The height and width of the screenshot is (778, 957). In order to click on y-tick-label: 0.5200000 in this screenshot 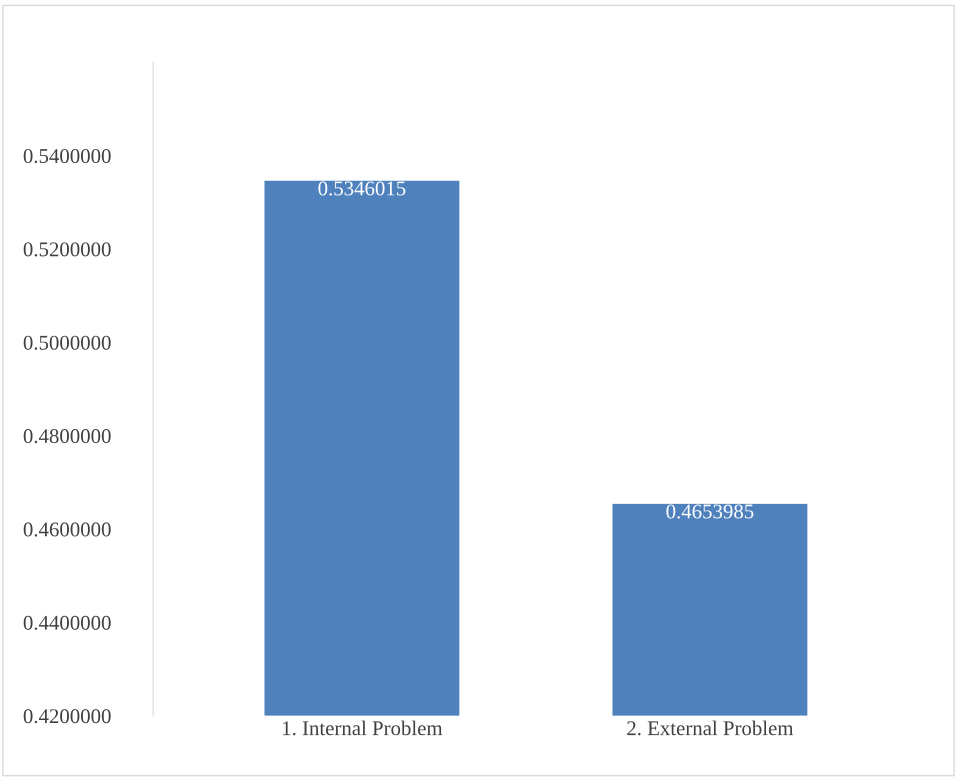, I will do `click(67, 249)`.